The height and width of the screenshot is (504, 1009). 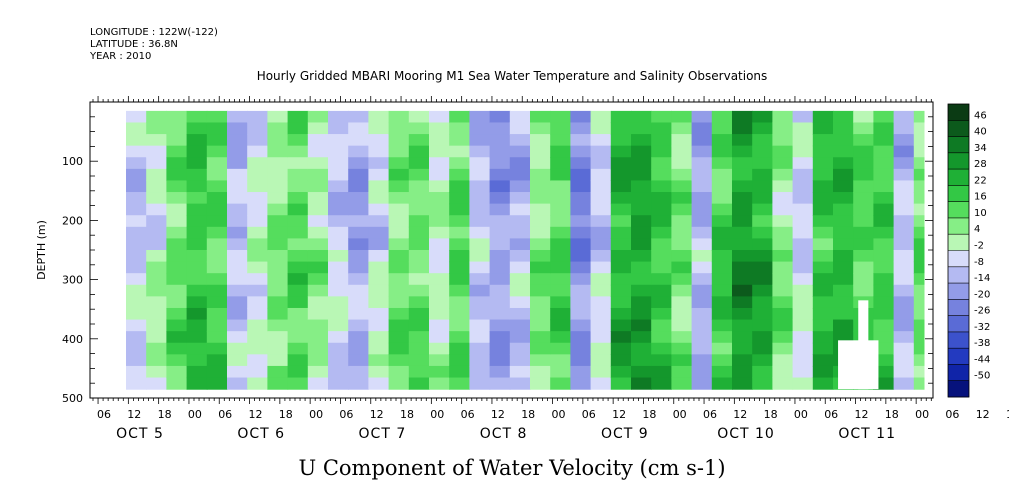 I want to click on x-tick-label: 06, so click(x=952, y=414).